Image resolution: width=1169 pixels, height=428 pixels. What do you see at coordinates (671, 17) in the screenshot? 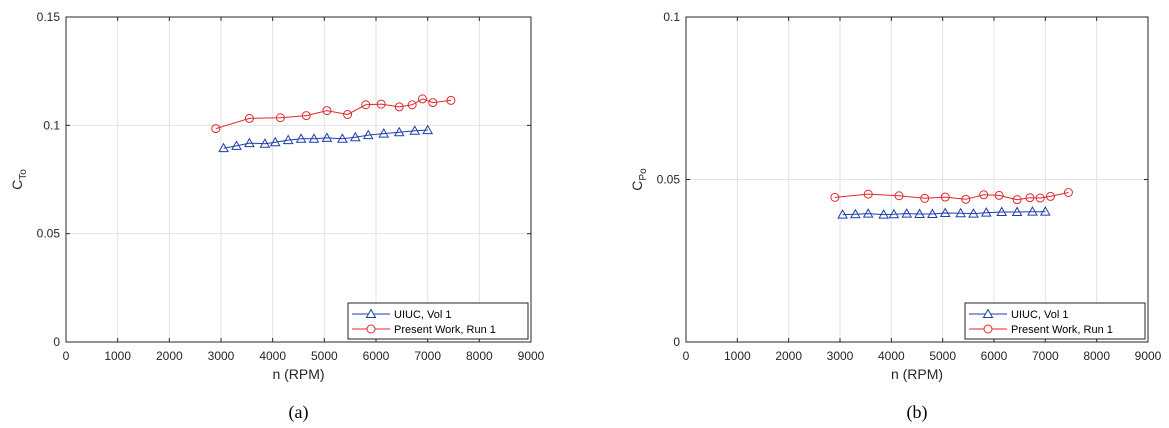
I see `y-tick-label: 0.1` at bounding box center [671, 17].